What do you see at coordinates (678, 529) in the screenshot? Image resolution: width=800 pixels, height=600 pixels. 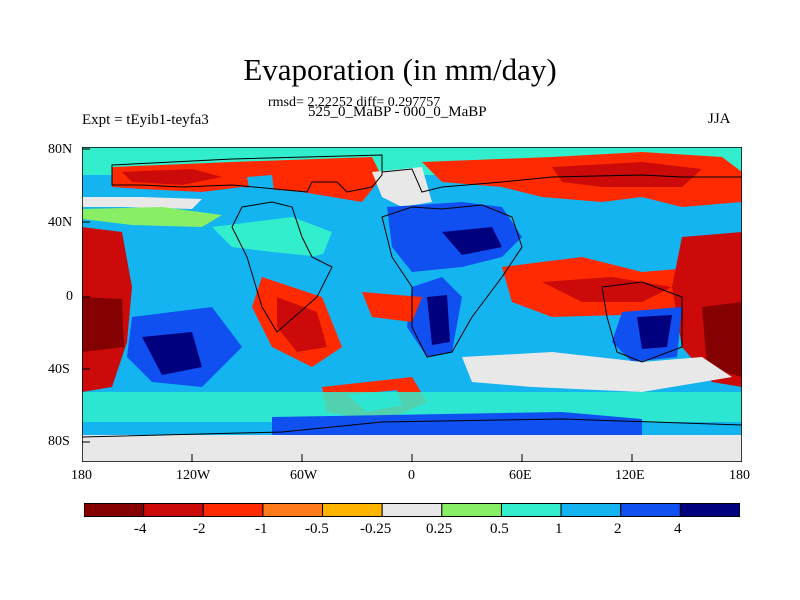 I see `colorbar-label: 4` at bounding box center [678, 529].